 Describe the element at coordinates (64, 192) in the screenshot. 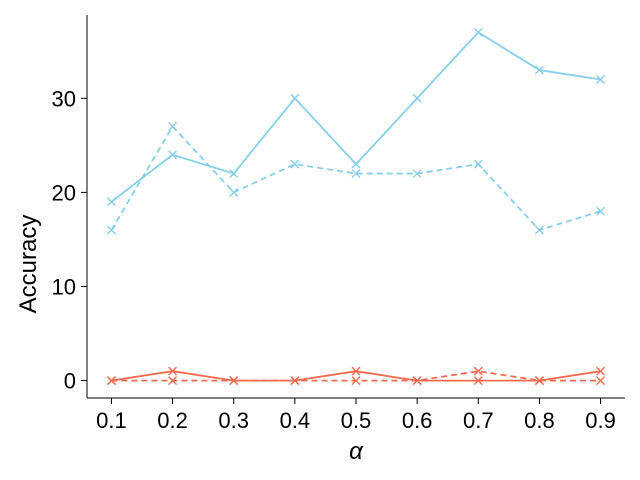

I see `y-tick-label: 20` at that location.